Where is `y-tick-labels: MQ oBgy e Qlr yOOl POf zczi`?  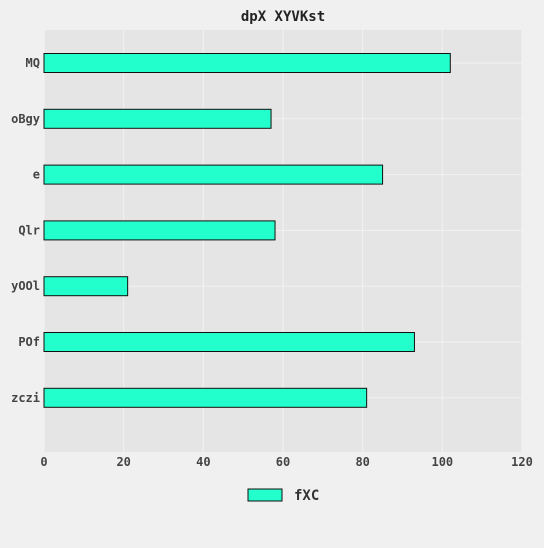 y-tick-labels: MQ oBgy e Qlr yOOl POf zczi is located at coordinates (25, 230).